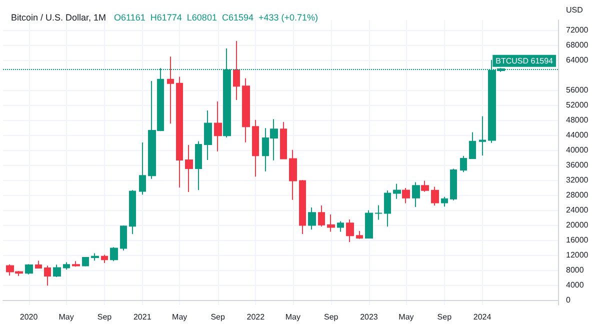  Describe the element at coordinates (288, 17) in the screenshot. I see `annotation: +433 (+0.71%)` at that location.